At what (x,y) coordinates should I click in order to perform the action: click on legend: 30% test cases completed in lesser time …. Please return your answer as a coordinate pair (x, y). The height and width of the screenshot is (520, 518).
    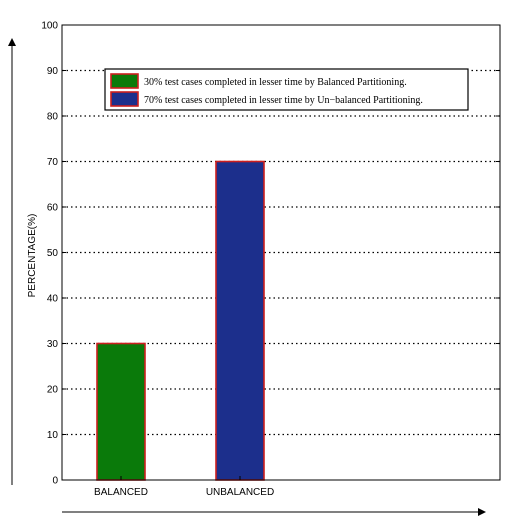
    Looking at the image, I should click on (286, 89).